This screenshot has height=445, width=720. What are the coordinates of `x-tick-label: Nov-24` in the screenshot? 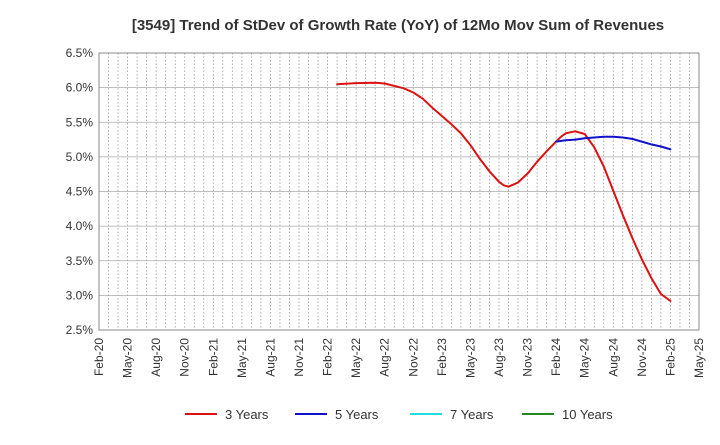 It's located at (642, 357).